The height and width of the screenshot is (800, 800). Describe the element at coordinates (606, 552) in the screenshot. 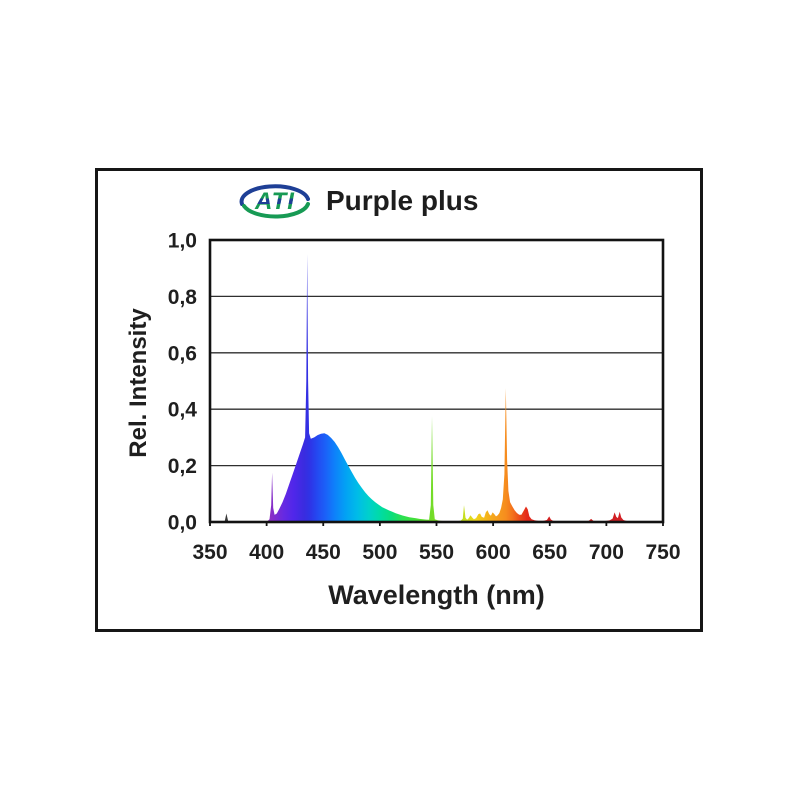

I see `x-tick-label: 700` at that location.